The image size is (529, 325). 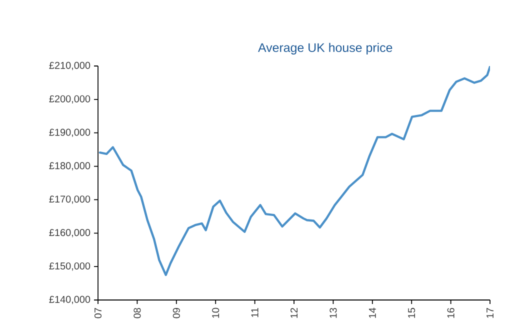 I want to click on x-tick-label: 09, so click(x=176, y=313).